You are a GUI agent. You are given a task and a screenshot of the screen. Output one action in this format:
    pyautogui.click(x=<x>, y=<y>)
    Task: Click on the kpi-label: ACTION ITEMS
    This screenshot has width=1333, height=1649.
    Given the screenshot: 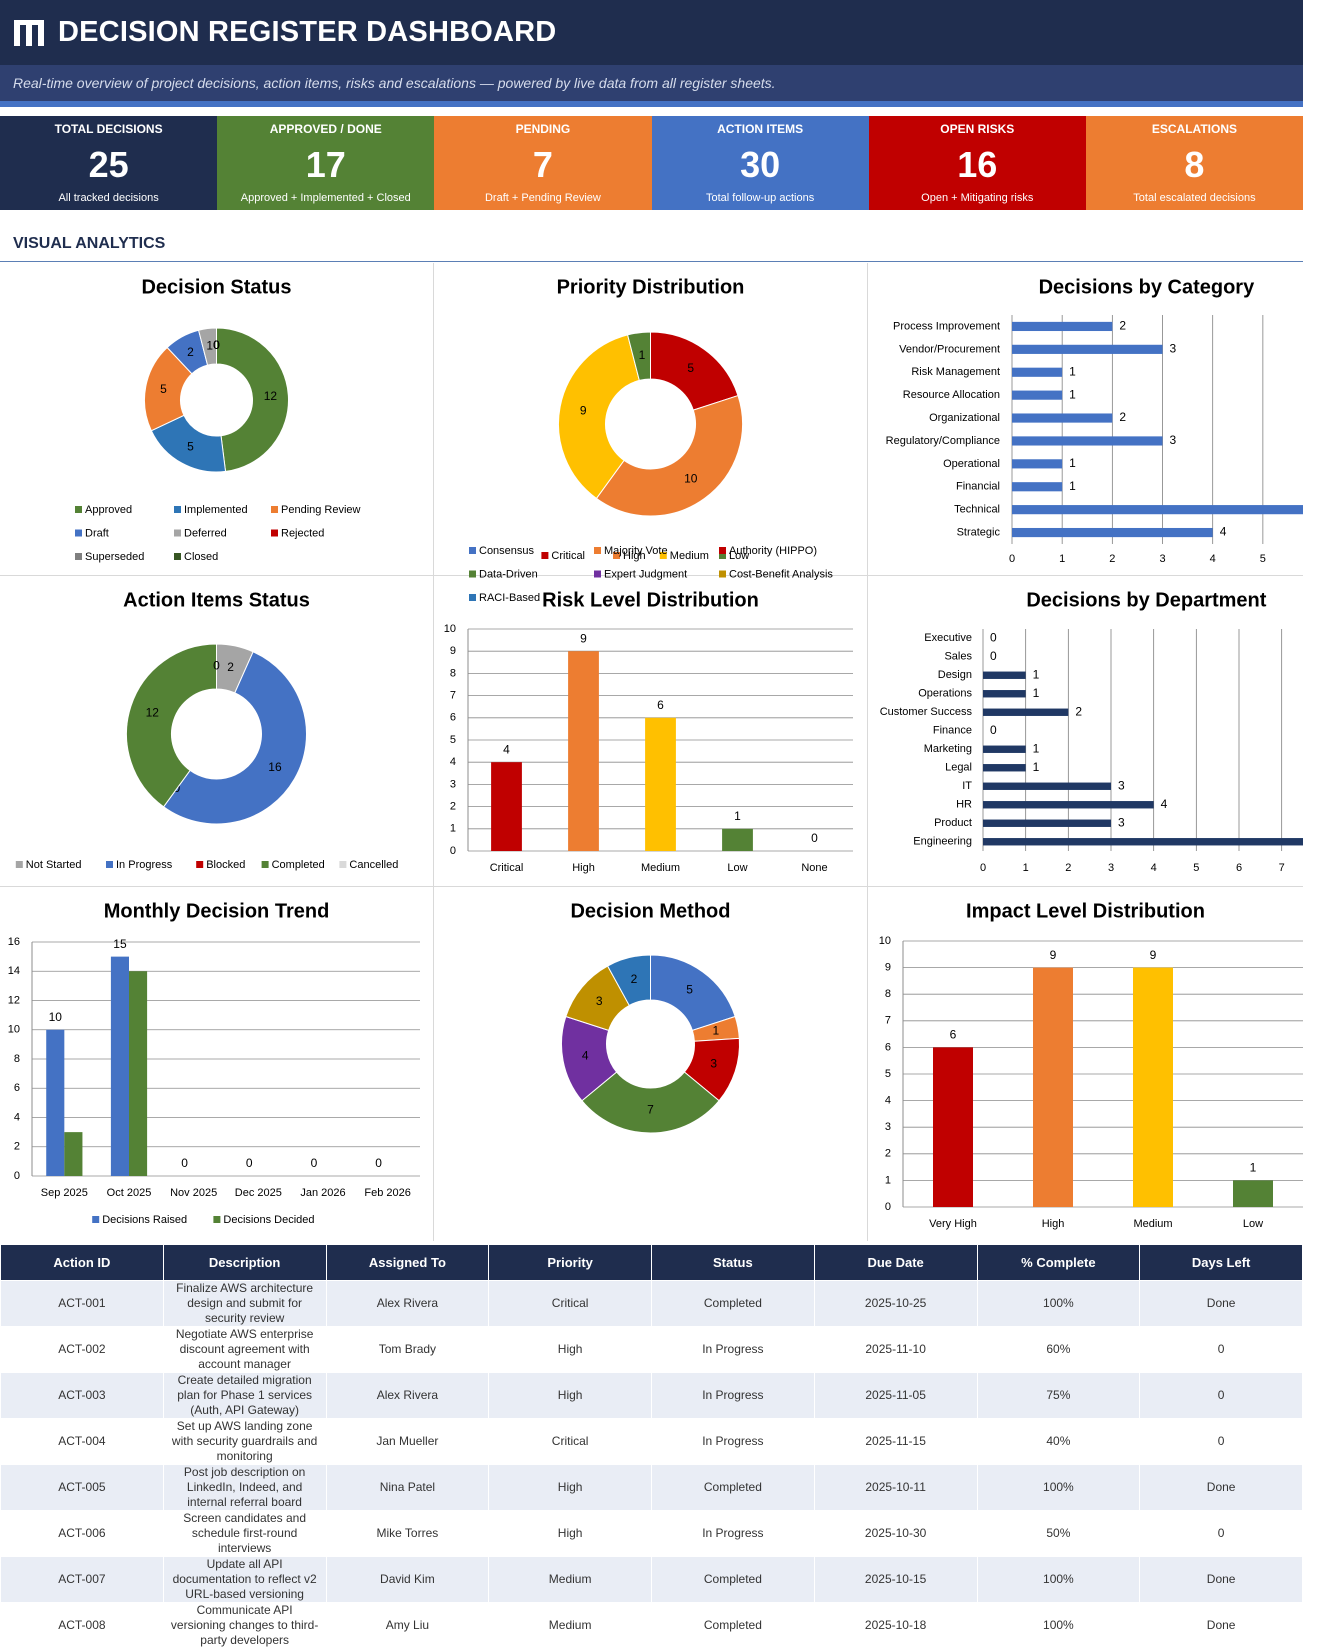 What is the action you would take?
    pyautogui.click(x=760, y=129)
    